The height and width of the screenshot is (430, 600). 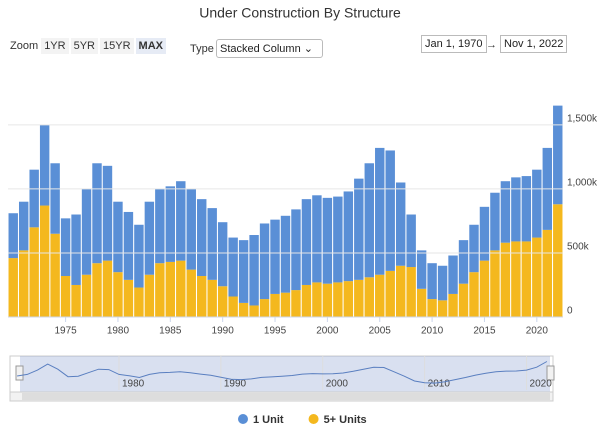 I want to click on date-from: Jan 1, 1970, so click(x=454, y=44).